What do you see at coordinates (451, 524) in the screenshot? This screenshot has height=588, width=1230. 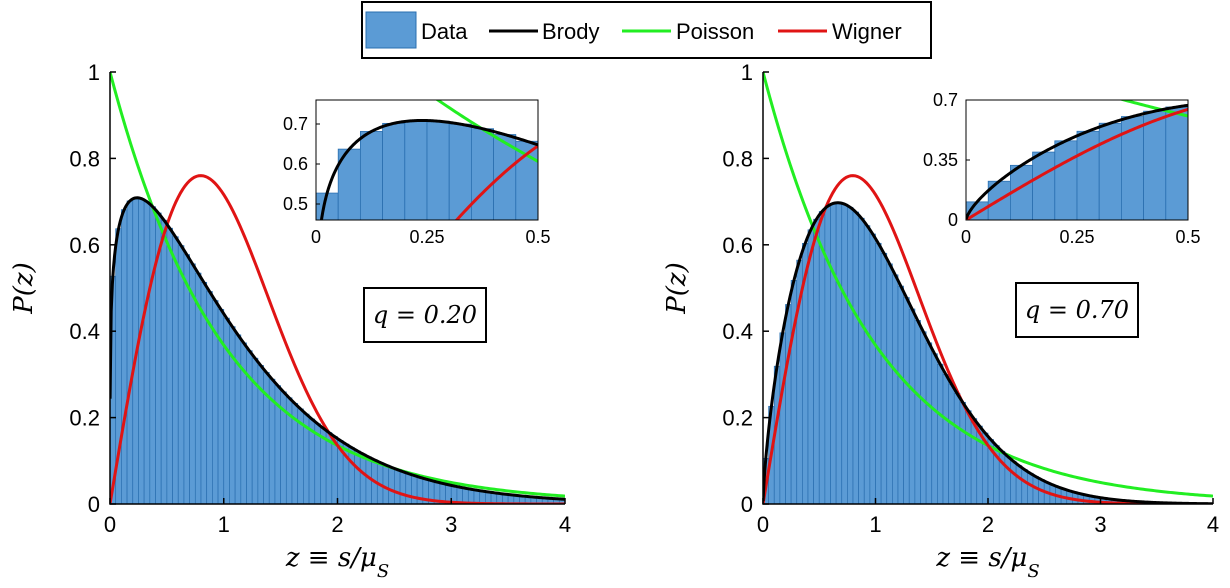 I see `x-tick-label: 3` at bounding box center [451, 524].